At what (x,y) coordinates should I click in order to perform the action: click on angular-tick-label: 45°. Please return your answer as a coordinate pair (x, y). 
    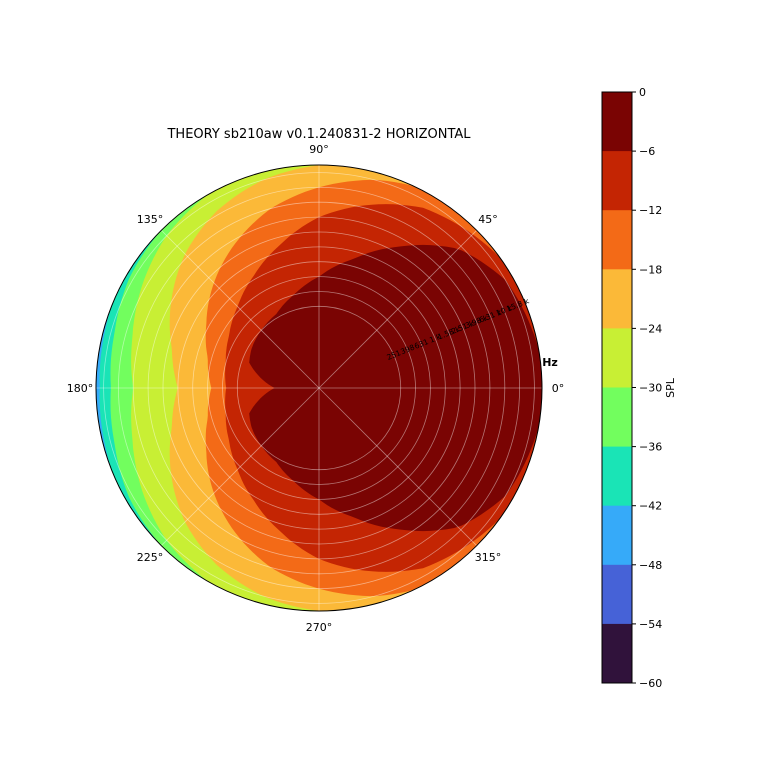
    Looking at the image, I should click on (488, 219).